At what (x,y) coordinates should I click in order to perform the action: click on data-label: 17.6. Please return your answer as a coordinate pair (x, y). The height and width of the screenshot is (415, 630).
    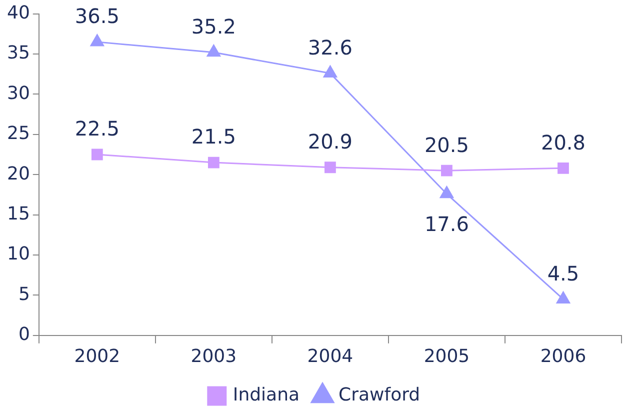
    Looking at the image, I should click on (446, 224).